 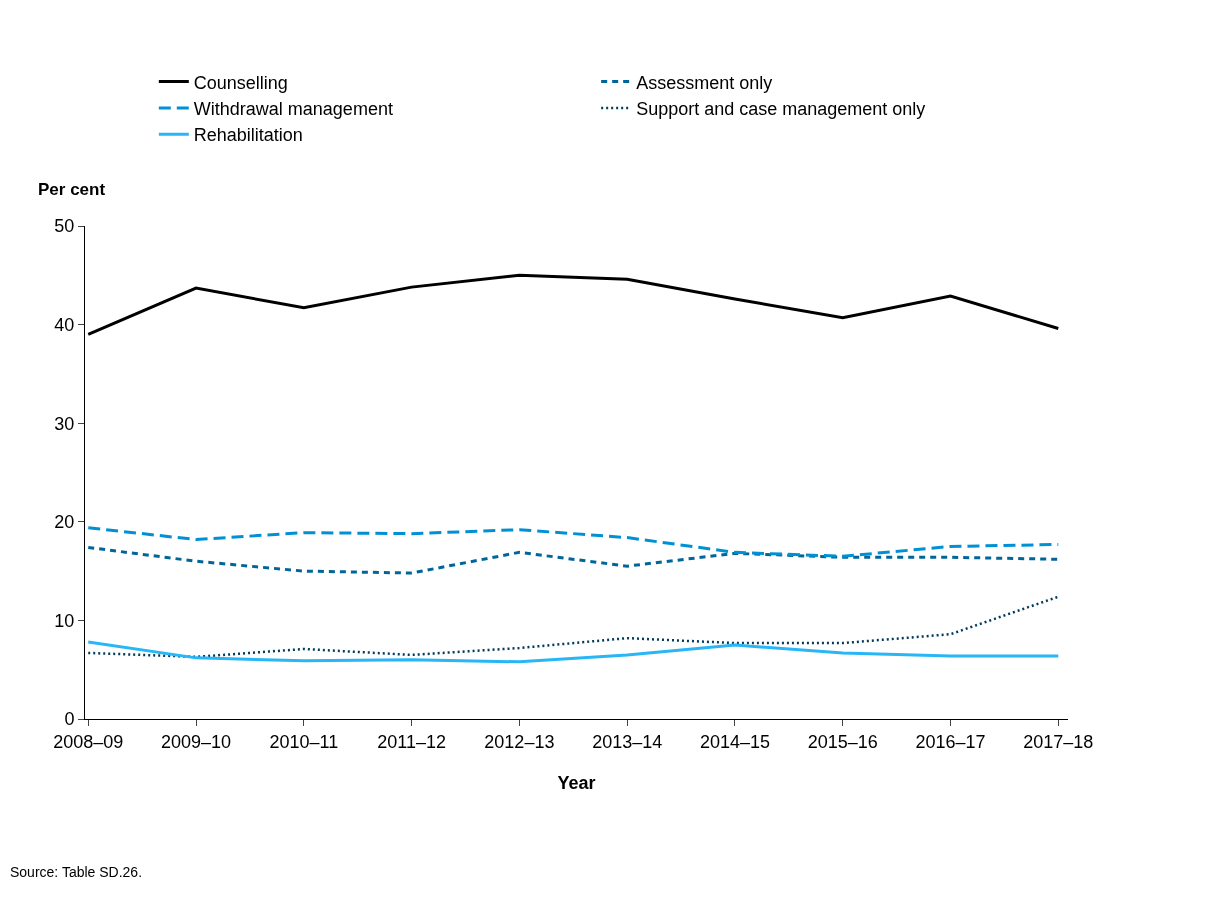 What do you see at coordinates (64, 522) in the screenshot?
I see `y-tick-label: 20` at bounding box center [64, 522].